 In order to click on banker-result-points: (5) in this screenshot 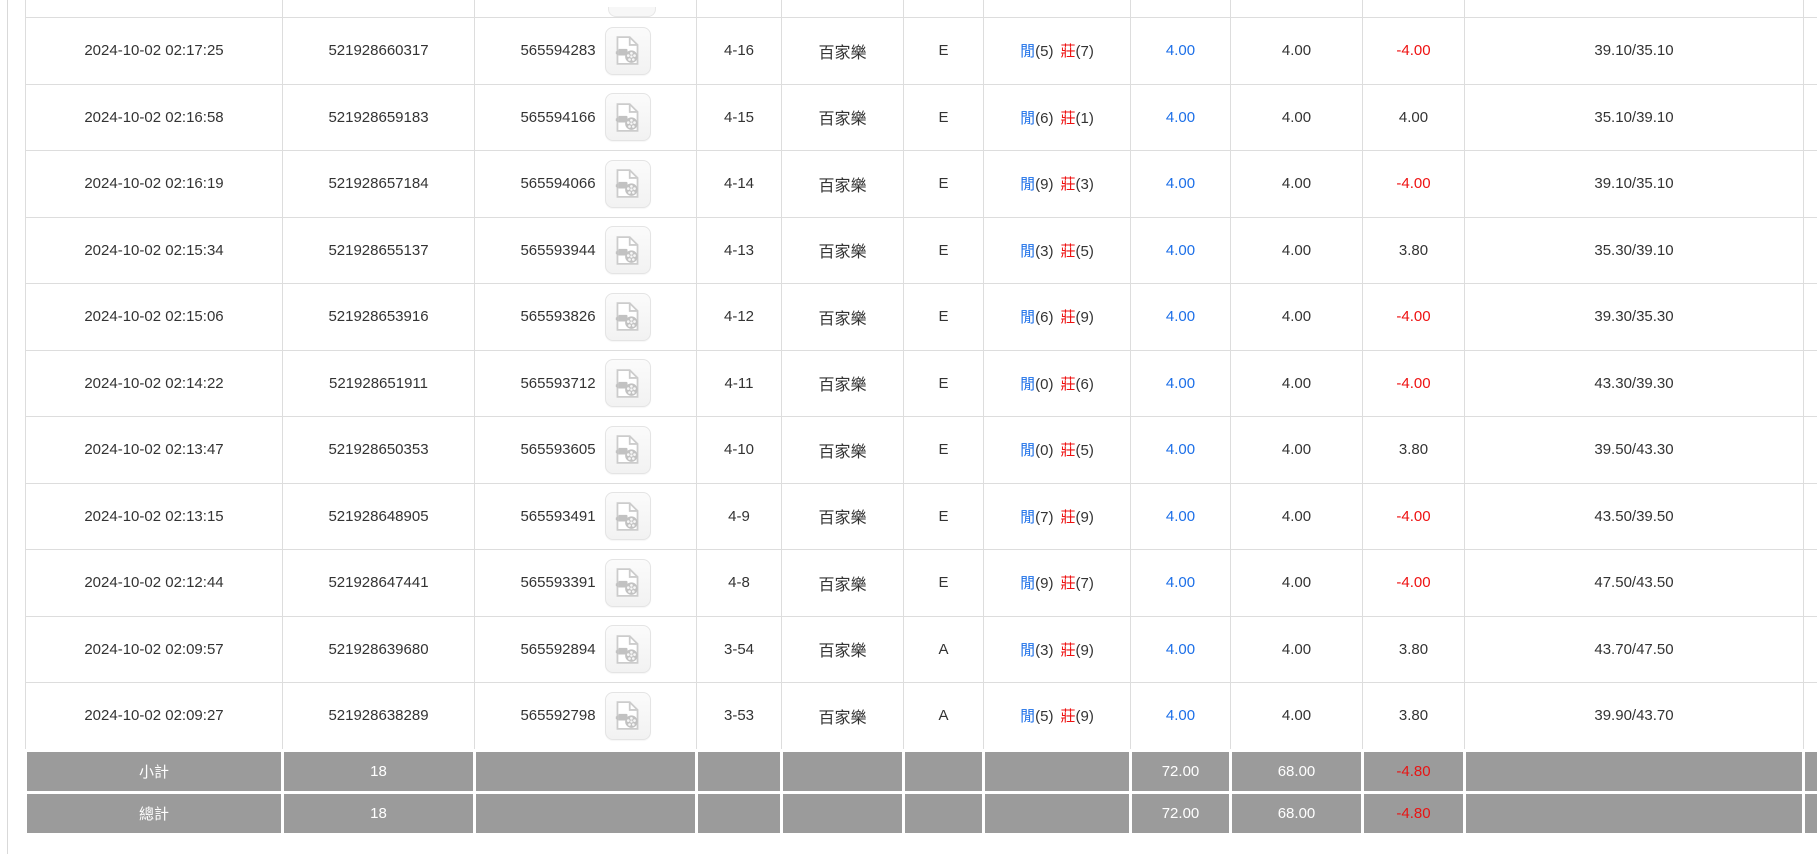, I will do `click(1084, 451)`.